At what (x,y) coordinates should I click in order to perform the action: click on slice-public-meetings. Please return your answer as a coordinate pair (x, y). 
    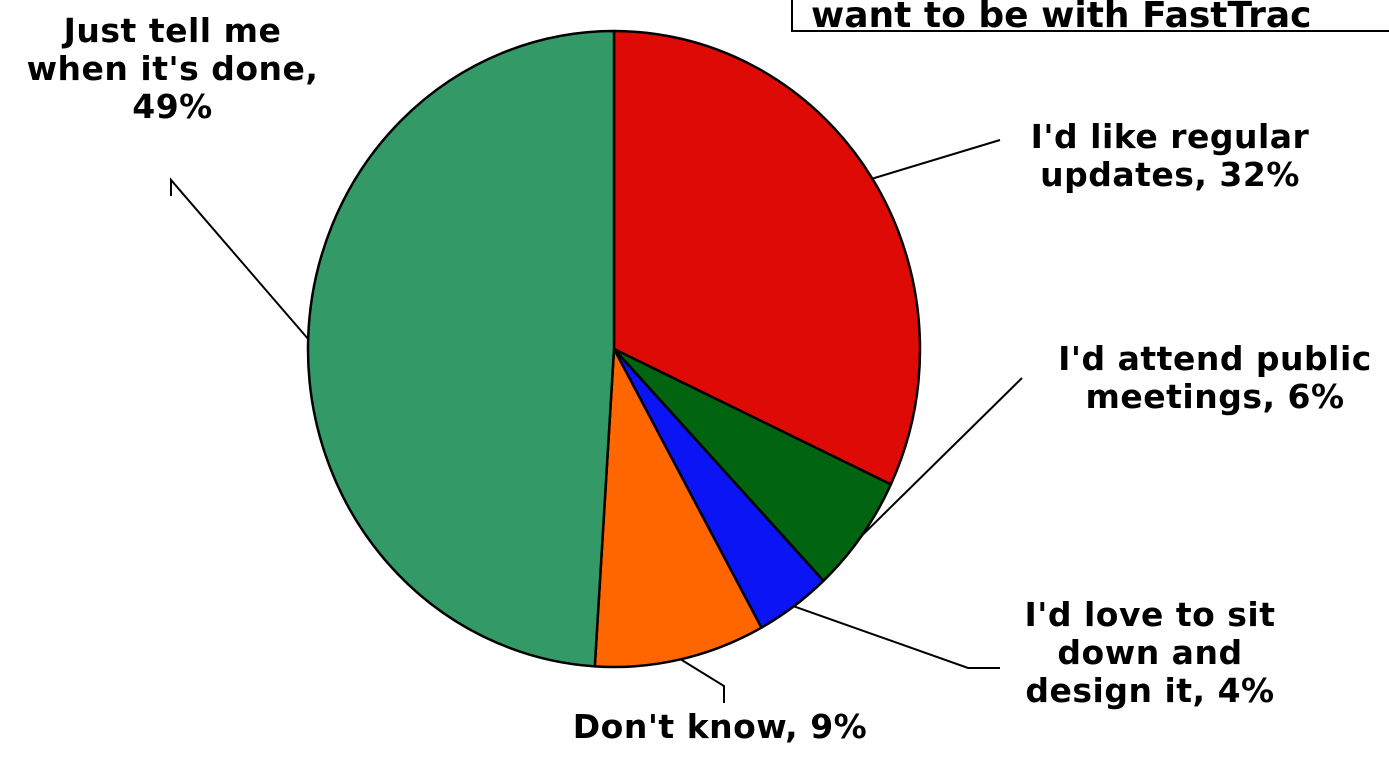
    Looking at the image, I should click on (752, 465).